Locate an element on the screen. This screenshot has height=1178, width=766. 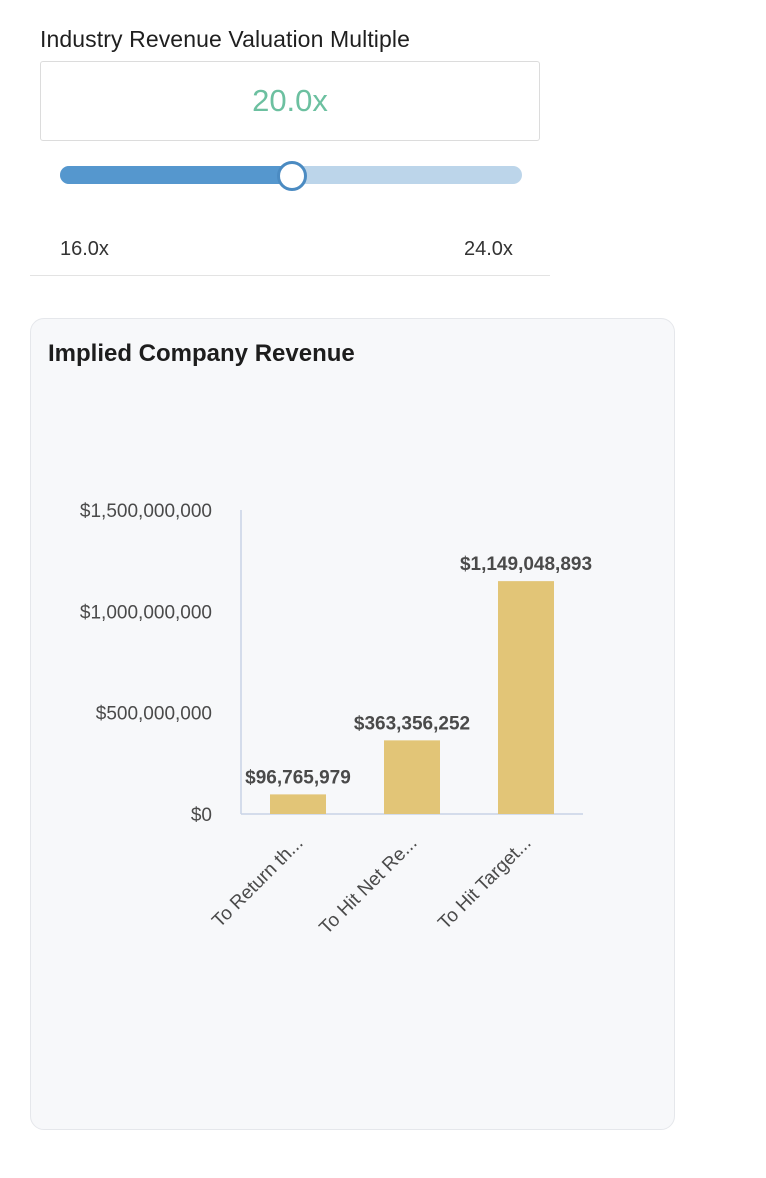
bar-value-label: $363,356,252 is located at coordinates (412, 723).